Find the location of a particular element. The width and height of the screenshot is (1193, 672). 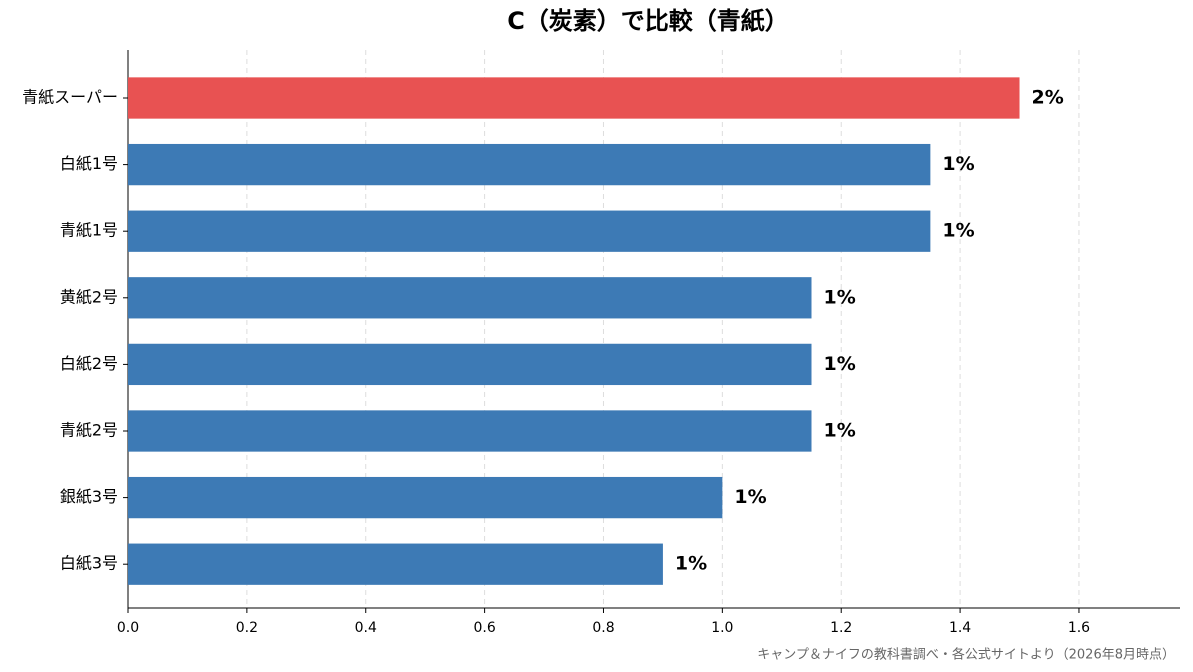

y-tick-label: 青紙スーパー is located at coordinates (70, 97).